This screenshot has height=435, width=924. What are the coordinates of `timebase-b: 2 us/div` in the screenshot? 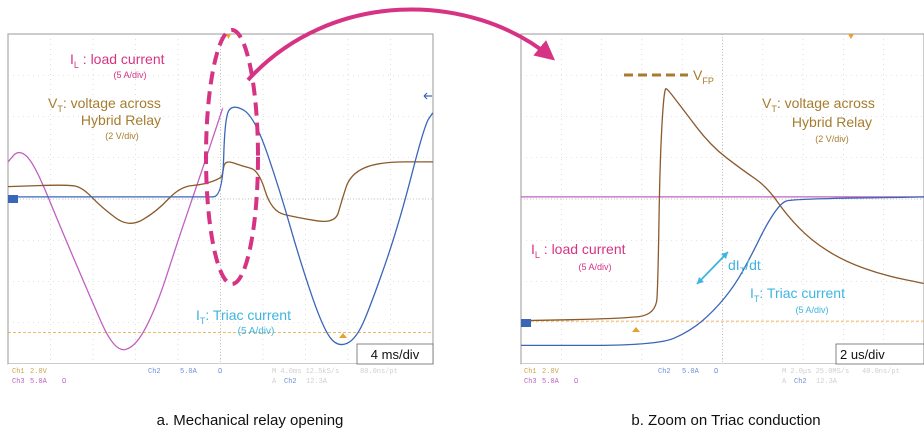 It's located at (862, 354).